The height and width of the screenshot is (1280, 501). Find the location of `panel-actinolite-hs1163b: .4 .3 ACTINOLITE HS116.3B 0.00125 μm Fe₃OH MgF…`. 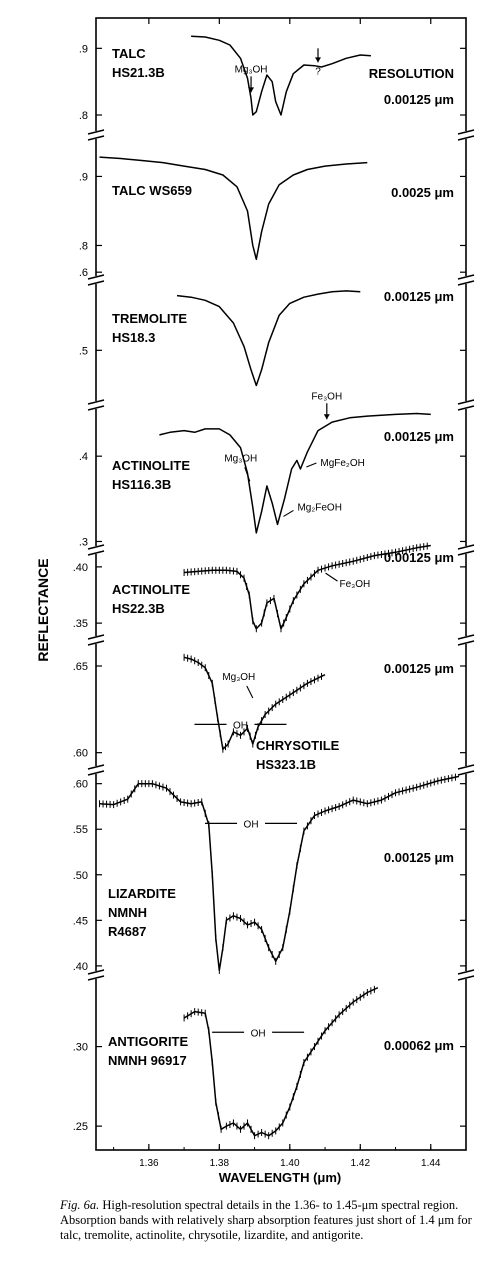

panel-actinolite-hs1163b: .4 .3 ACTINOLITE HS116.3B 0.00125 μm Fe₃OH MgF… is located at coordinates (277, 469).